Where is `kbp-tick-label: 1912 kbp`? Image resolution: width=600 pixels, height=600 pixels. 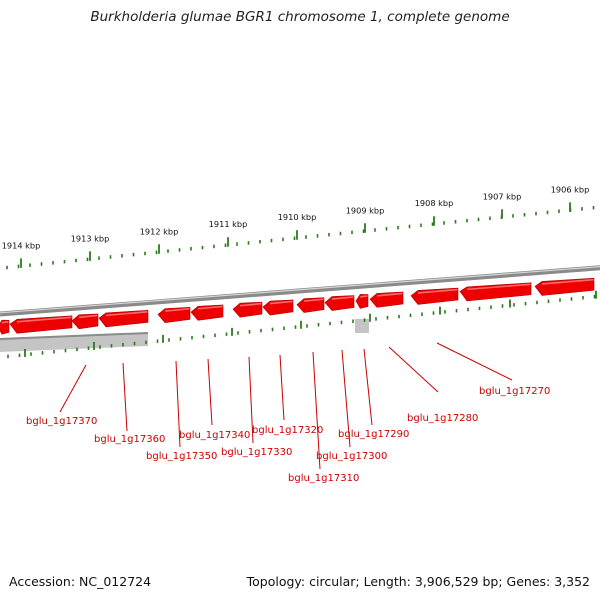
kbp-tick-label: 1912 kbp is located at coordinates (159, 231).